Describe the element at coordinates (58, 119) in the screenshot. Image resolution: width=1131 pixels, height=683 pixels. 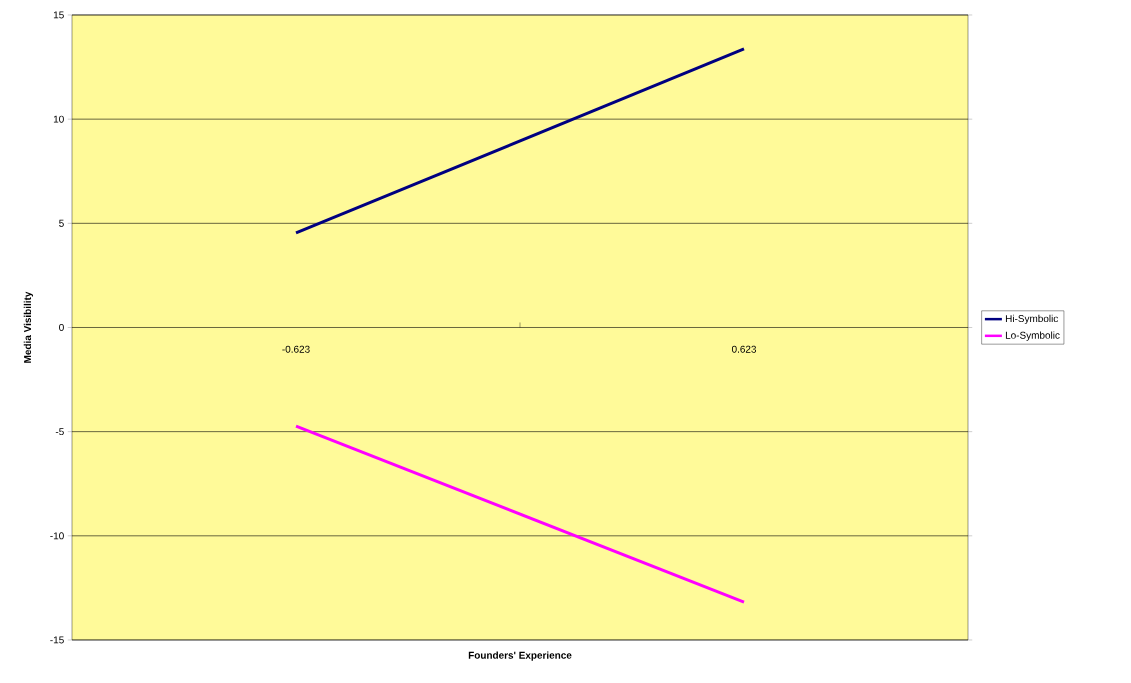
I see `y-tick-label: 10` at that location.